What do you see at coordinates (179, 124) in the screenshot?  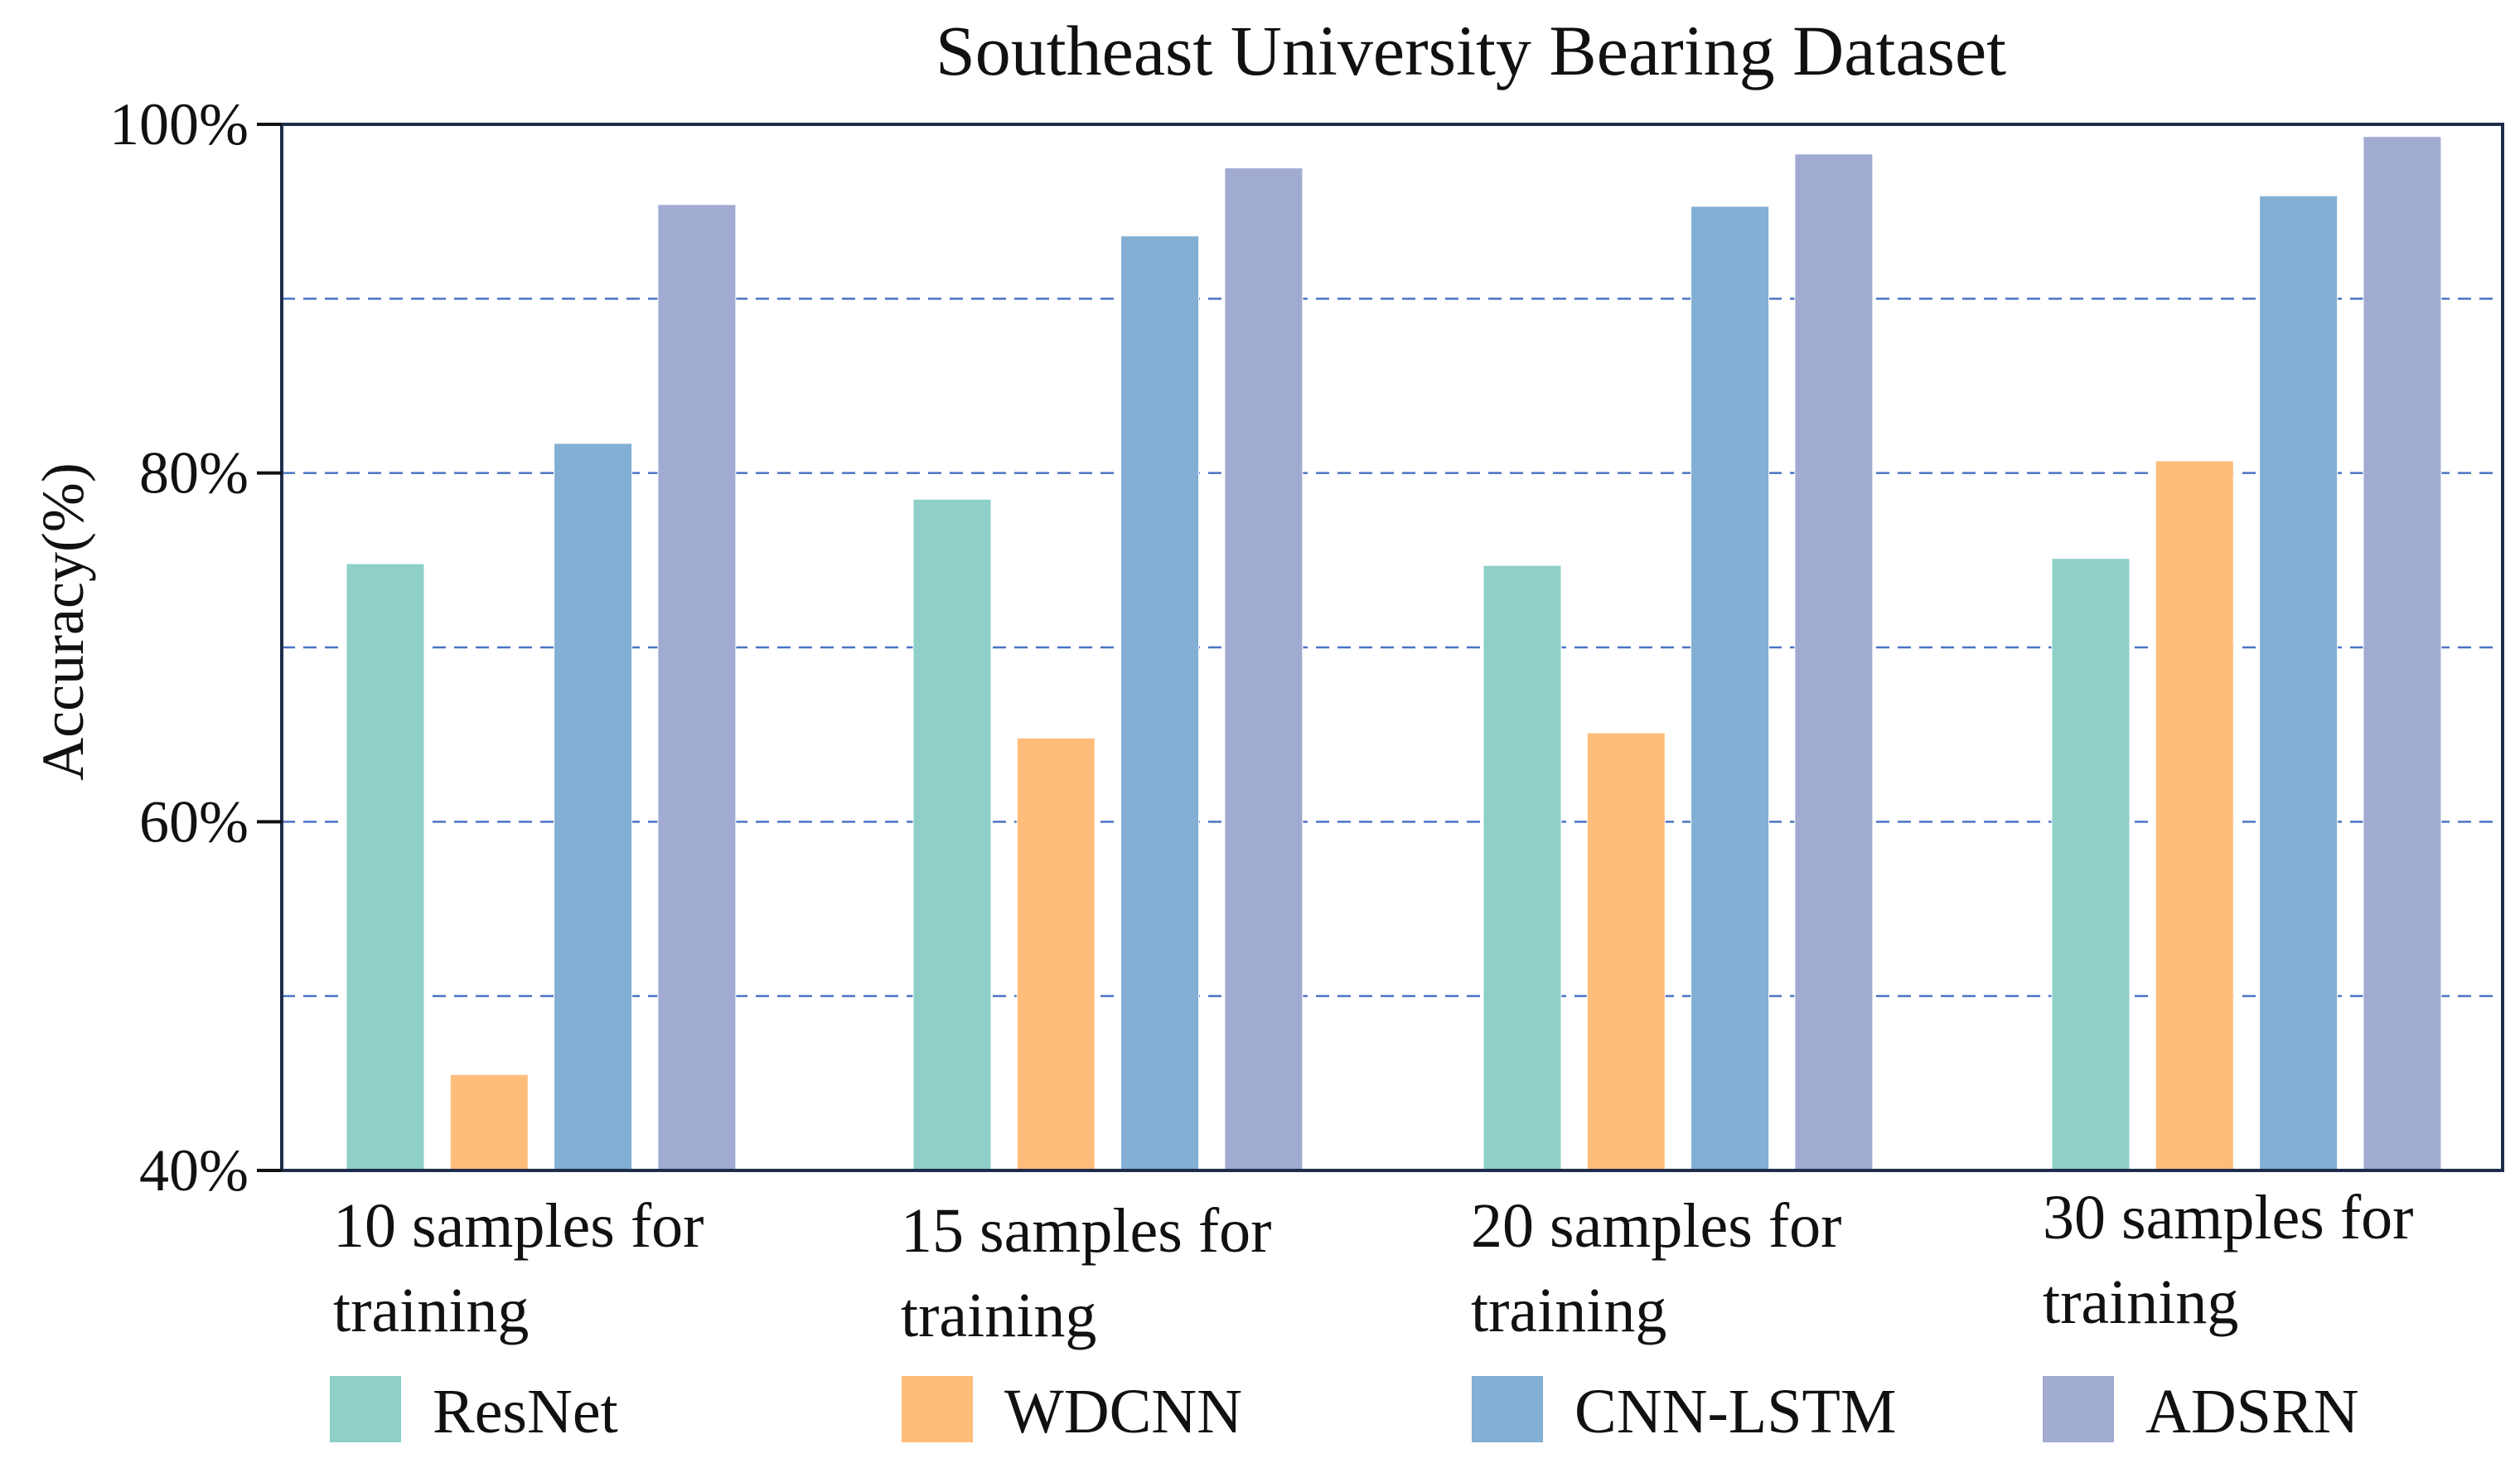 I see `y-tick-label: 100%` at bounding box center [179, 124].